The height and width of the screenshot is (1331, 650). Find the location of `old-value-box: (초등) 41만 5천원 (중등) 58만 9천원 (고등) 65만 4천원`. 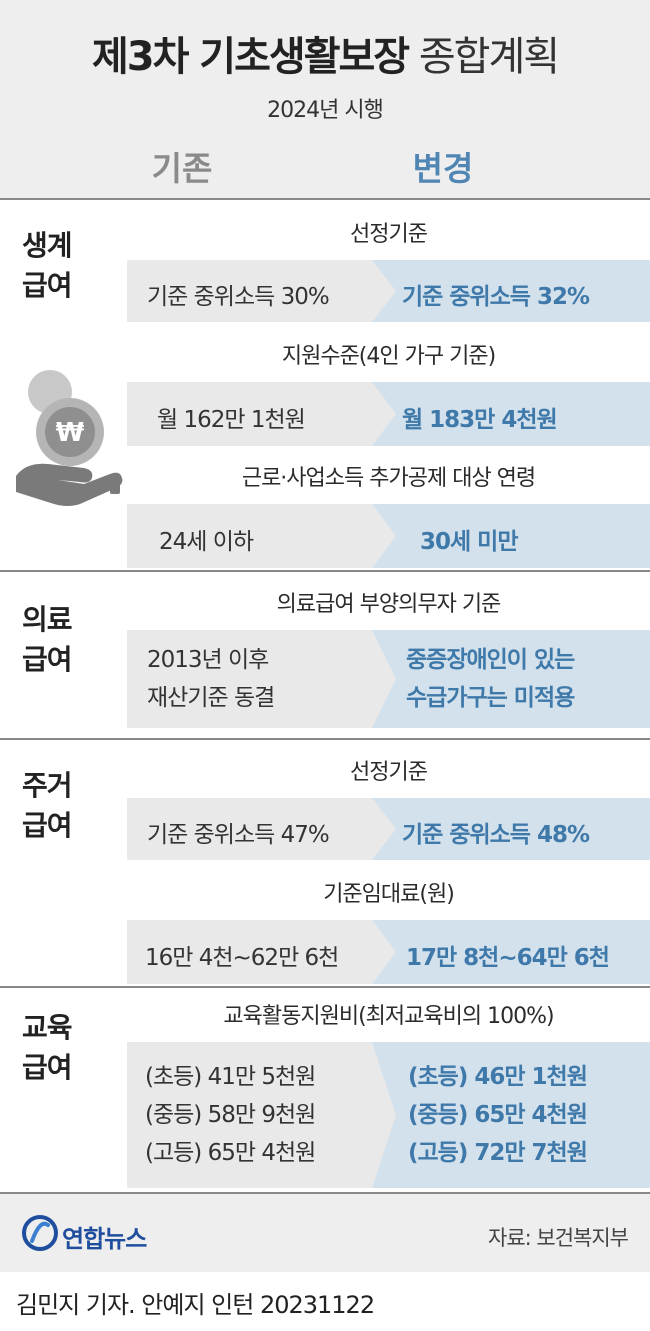

old-value-box: (초등) 41만 5천원 (중등) 58만 9천원 (고등) 65만 4천원 is located at coordinates (262, 1115).